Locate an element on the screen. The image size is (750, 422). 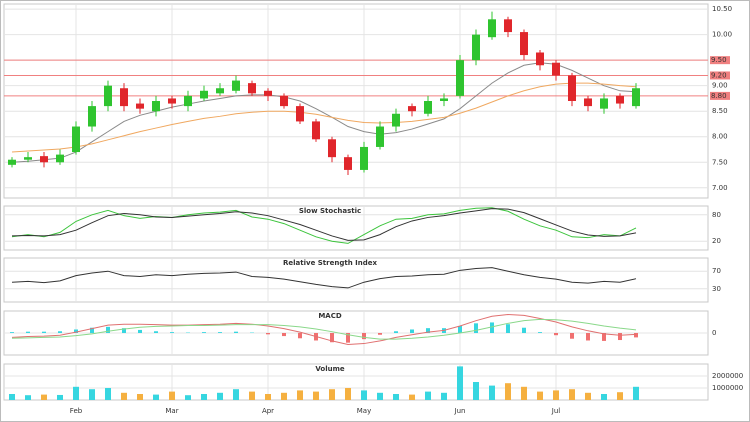
y-tick-label: 10.00 is located at coordinates (722, 35).